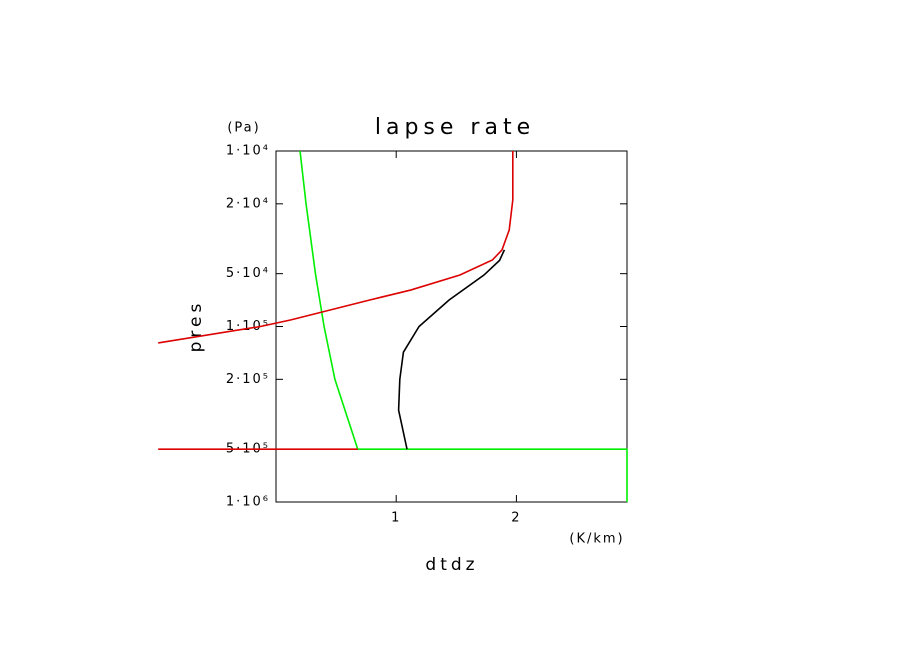 The width and height of the screenshot is (904, 654). What do you see at coordinates (248, 379) in the screenshot?
I see `y-tick-label: 2·10⁵` at bounding box center [248, 379].